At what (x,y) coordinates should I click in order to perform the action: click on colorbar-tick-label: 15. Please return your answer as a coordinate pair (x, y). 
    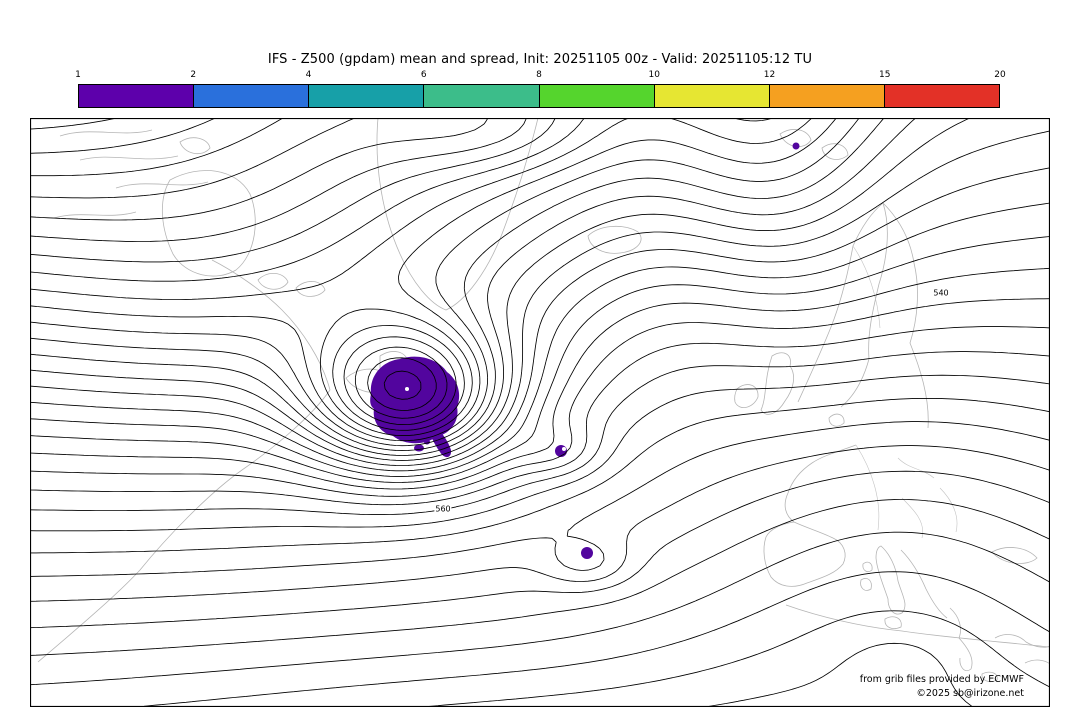
    Looking at the image, I should click on (885, 75).